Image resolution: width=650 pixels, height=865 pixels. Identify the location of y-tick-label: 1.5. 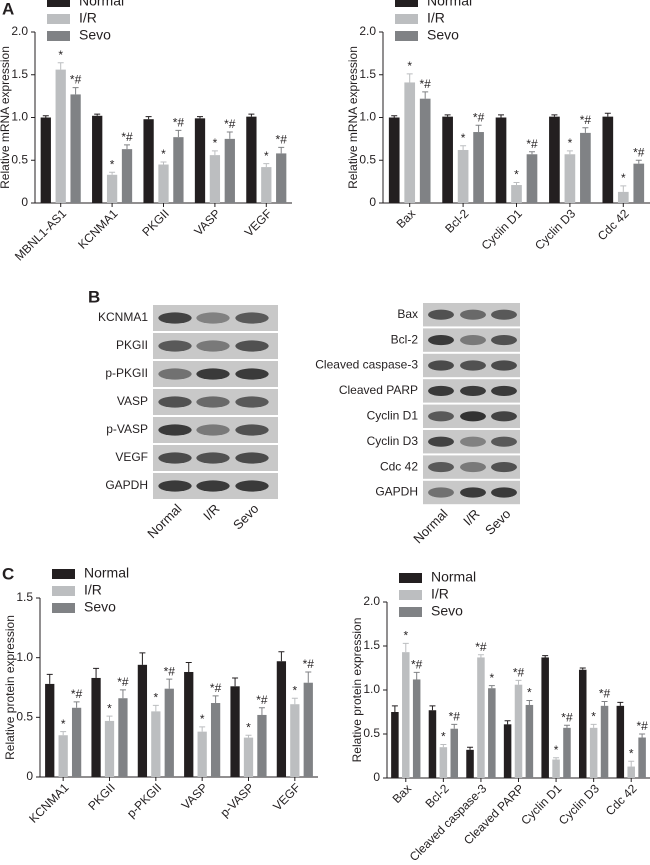
(24, 597).